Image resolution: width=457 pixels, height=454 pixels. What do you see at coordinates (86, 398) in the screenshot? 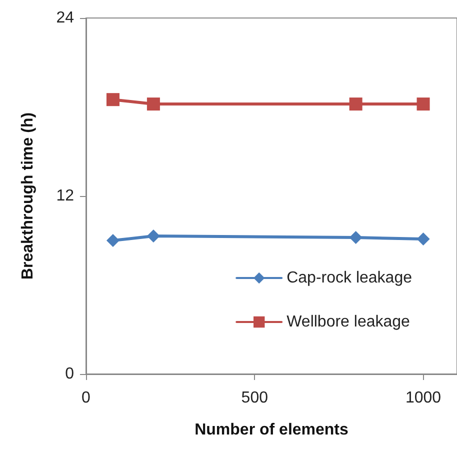
I see `x-tick-label: 0` at bounding box center [86, 398].